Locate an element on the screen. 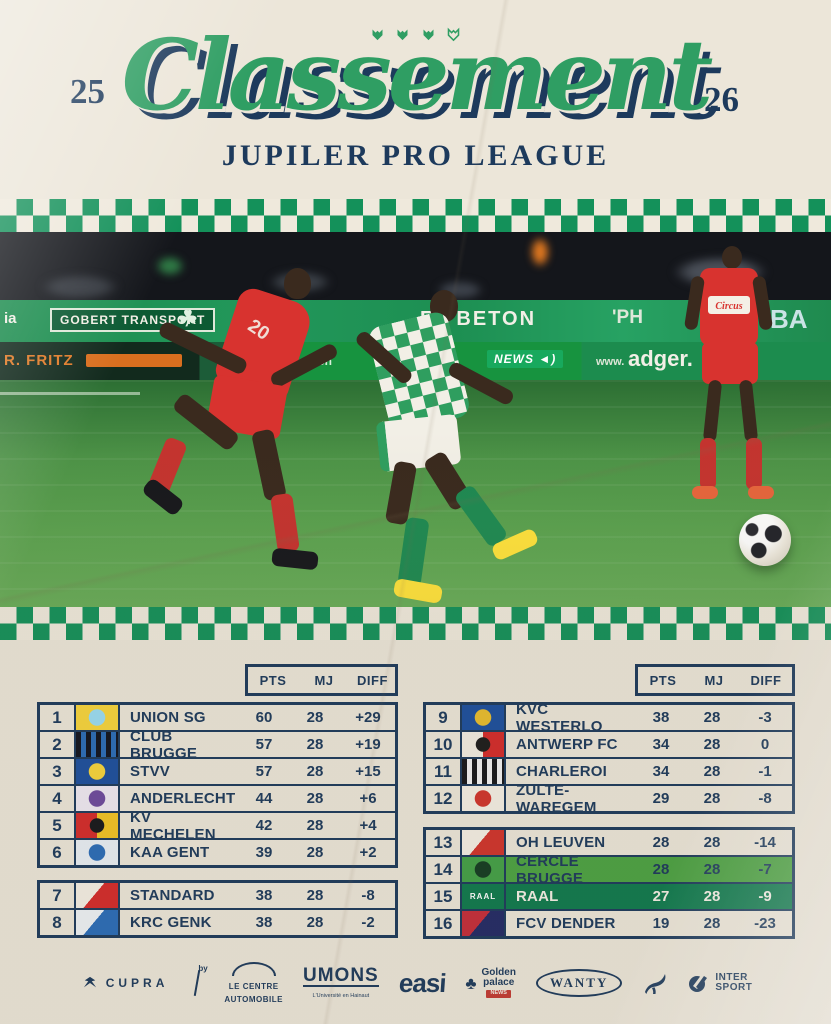 Image resolution: width=831 pixels, height=1024 pixels. position-cell: 7 is located at coordinates (58, 895).